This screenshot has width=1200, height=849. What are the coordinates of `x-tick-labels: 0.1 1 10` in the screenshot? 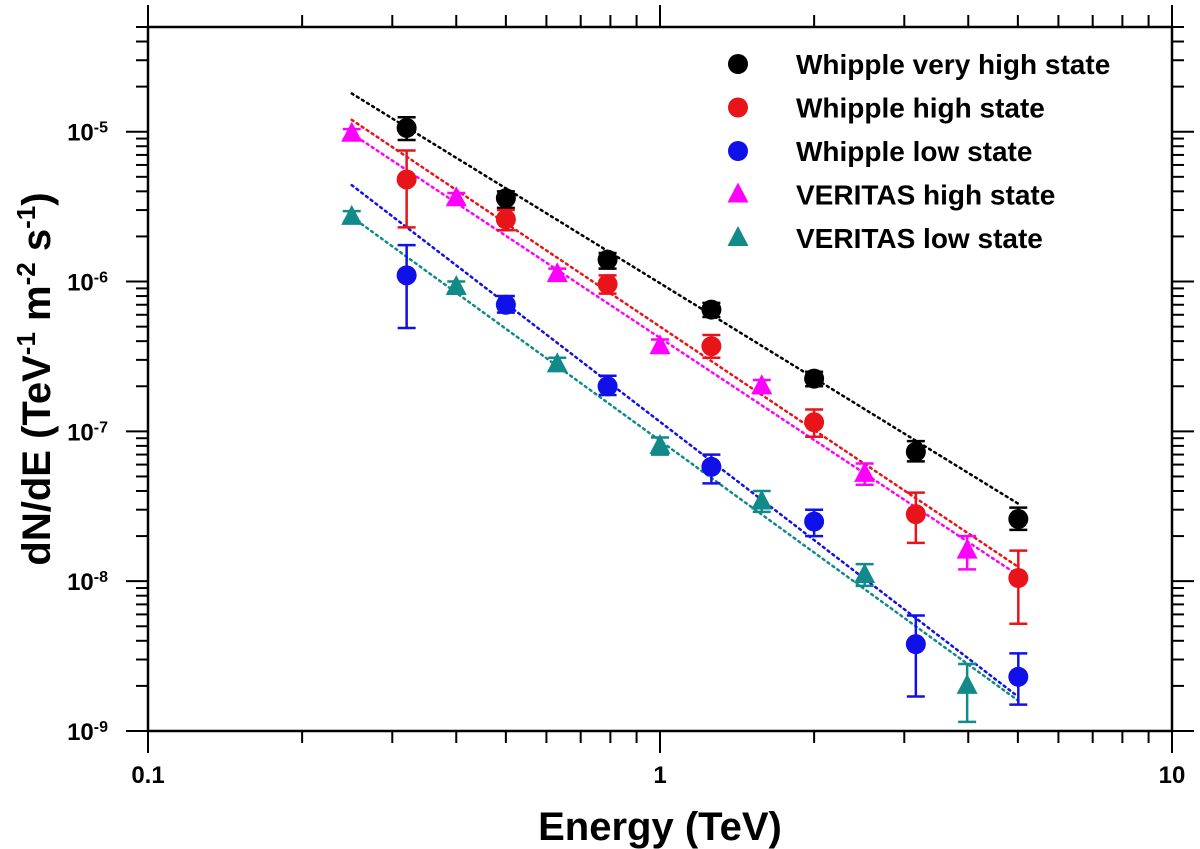 It's located at (658, 775).